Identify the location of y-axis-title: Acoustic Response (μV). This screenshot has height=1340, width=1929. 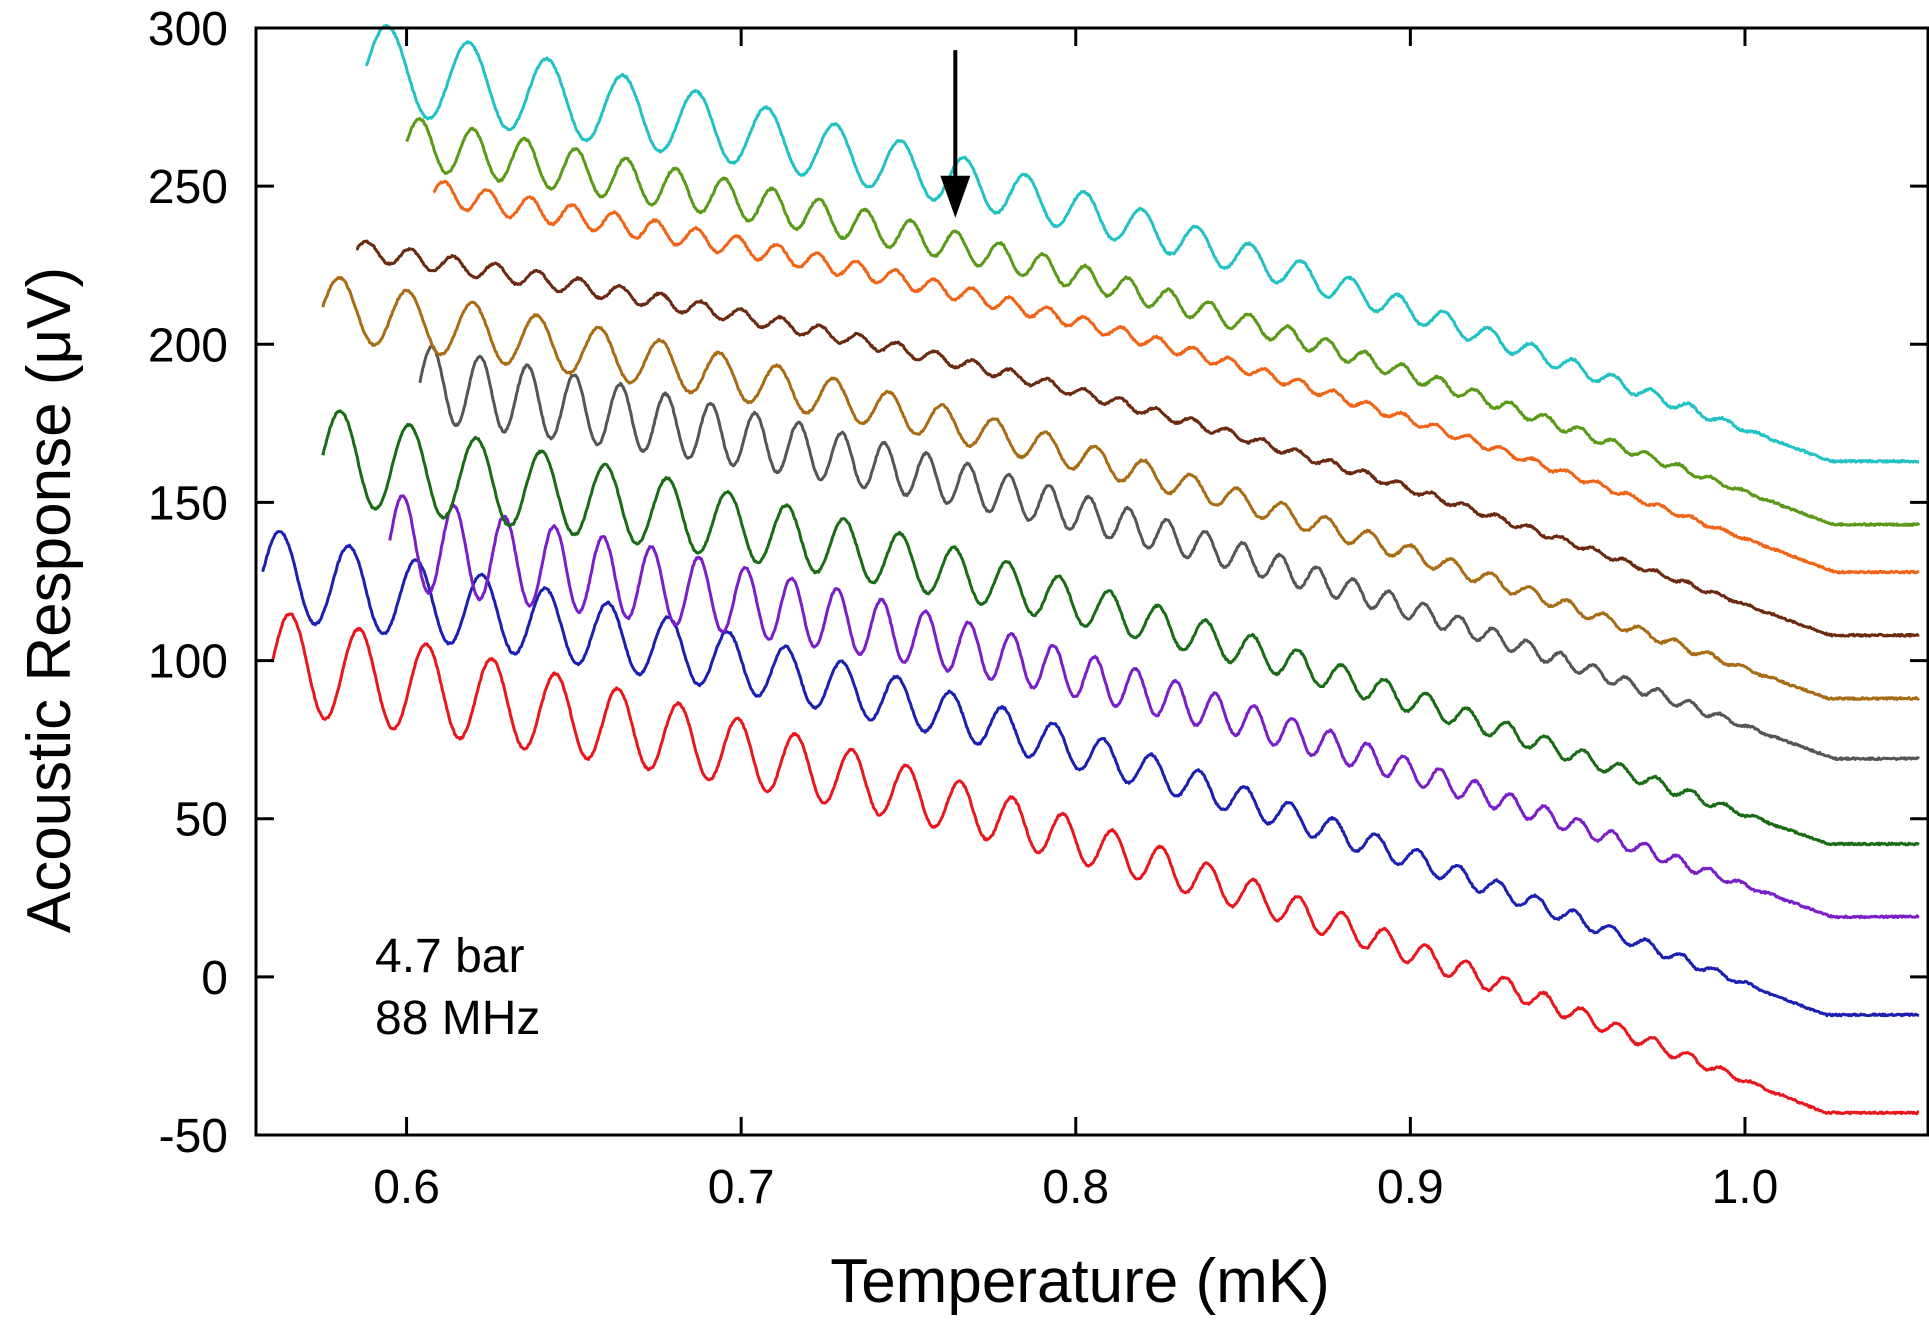
(49, 600).